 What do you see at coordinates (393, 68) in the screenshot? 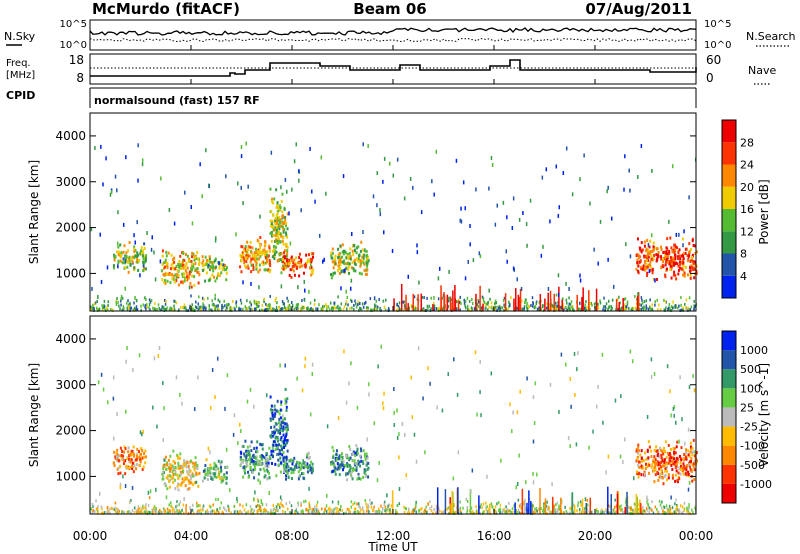
I see `frequency-trace` at bounding box center [393, 68].